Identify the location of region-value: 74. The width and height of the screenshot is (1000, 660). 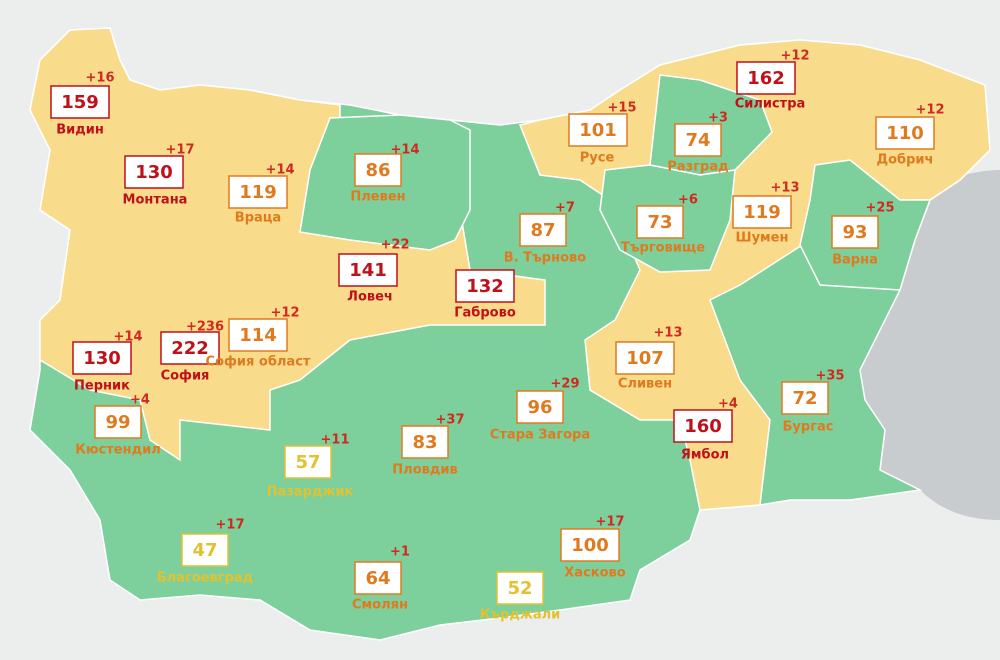
(697, 140).